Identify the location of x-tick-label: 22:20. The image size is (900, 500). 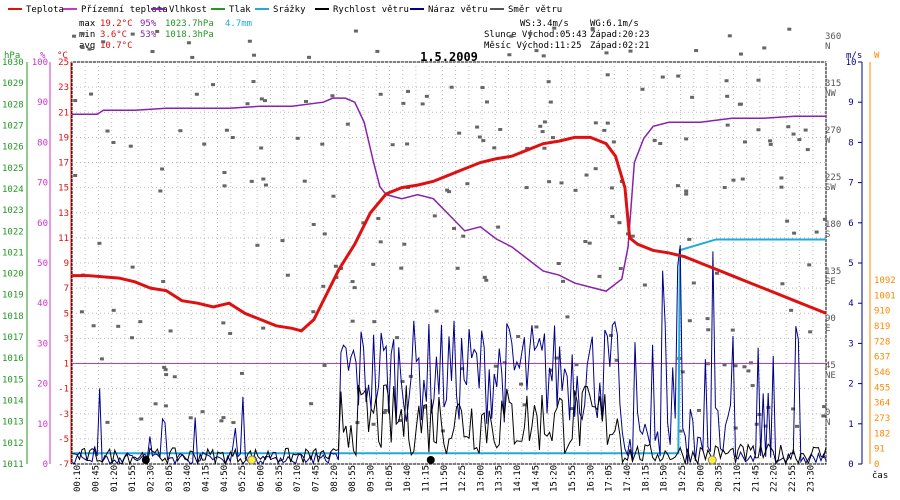
(775, 478).